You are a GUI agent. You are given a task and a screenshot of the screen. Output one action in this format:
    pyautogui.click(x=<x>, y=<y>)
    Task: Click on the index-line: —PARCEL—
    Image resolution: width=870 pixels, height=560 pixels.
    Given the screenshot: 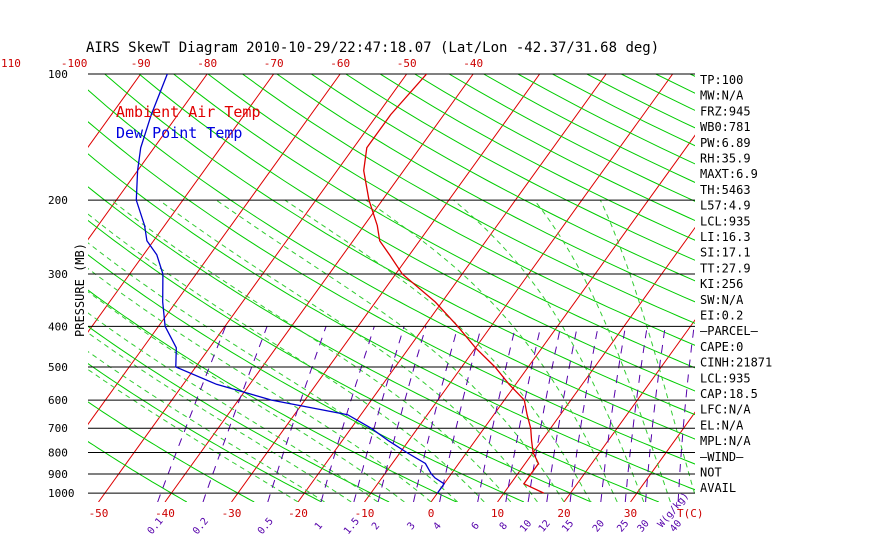 What is the action you would take?
    pyautogui.click(x=729, y=331)
    